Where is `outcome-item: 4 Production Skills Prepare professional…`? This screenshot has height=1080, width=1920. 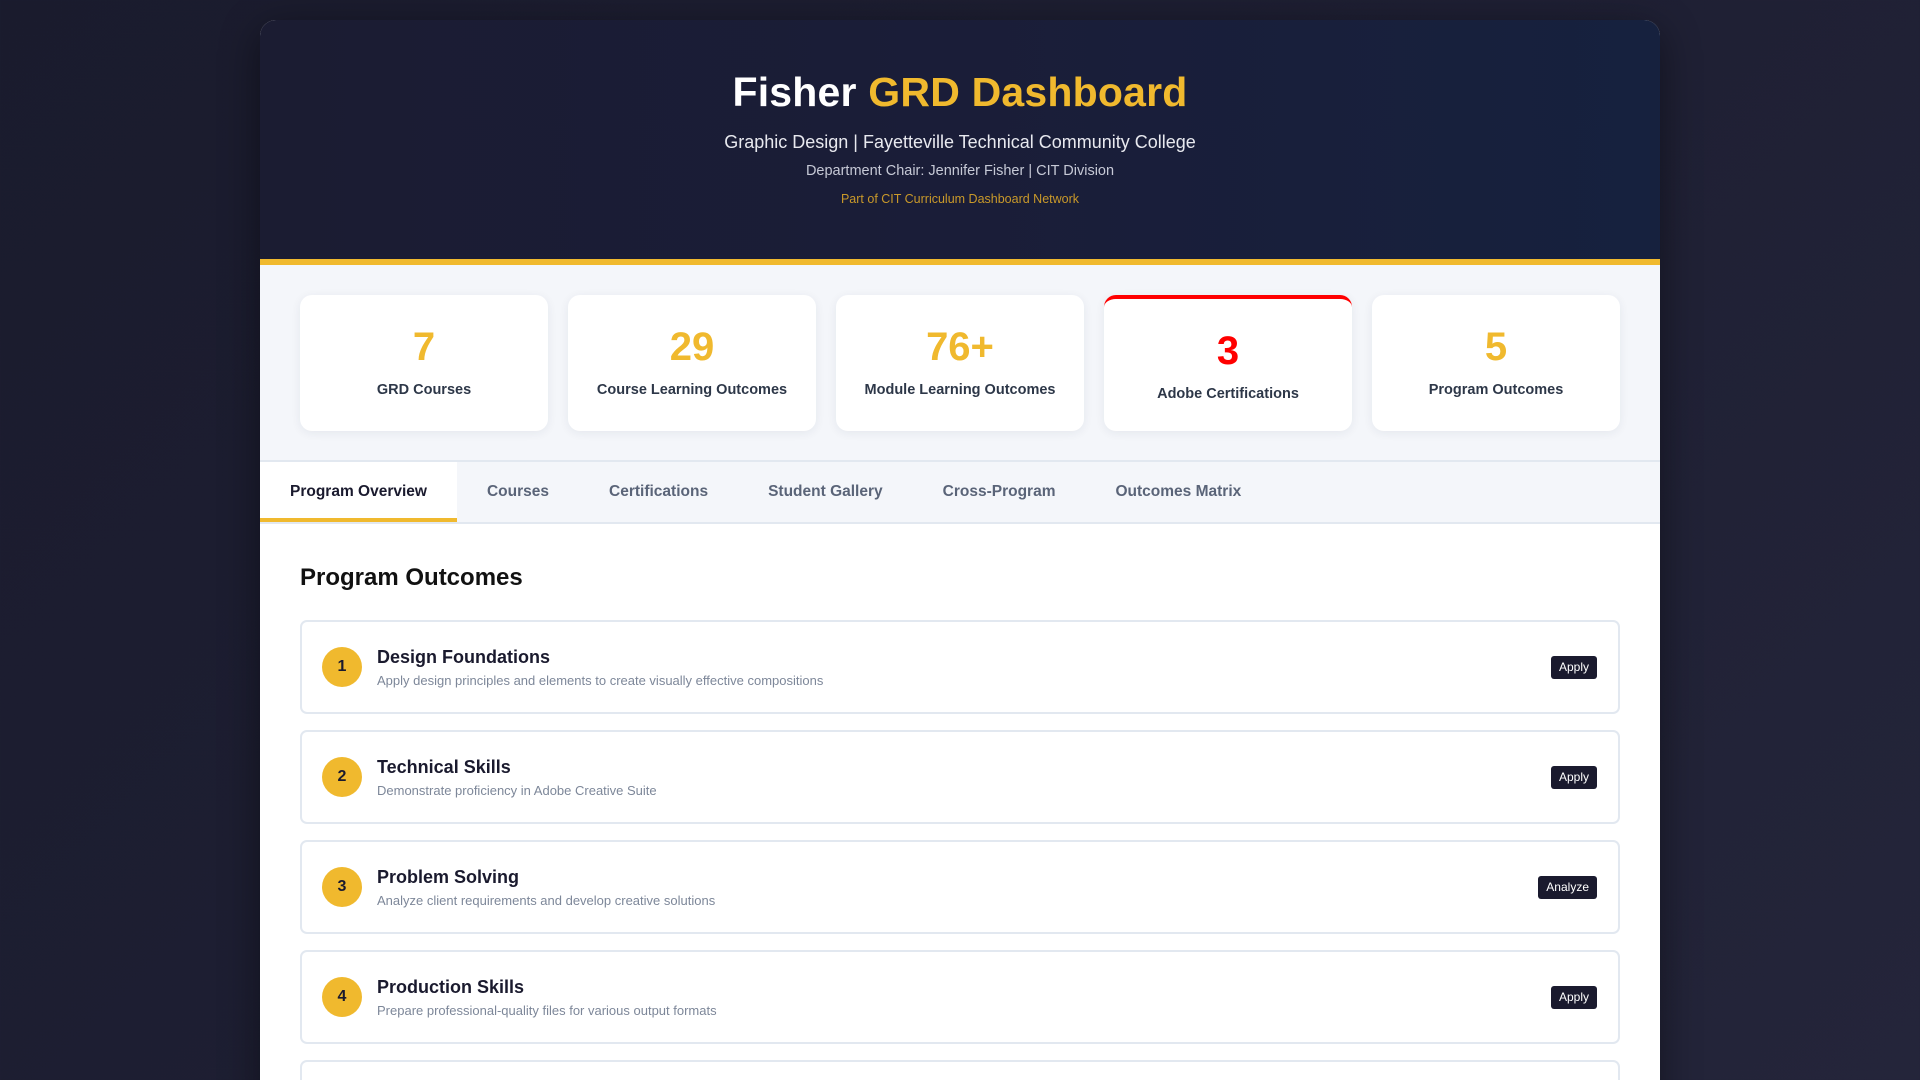 outcome-item: 4 Production Skills Prepare professional… is located at coordinates (960, 997).